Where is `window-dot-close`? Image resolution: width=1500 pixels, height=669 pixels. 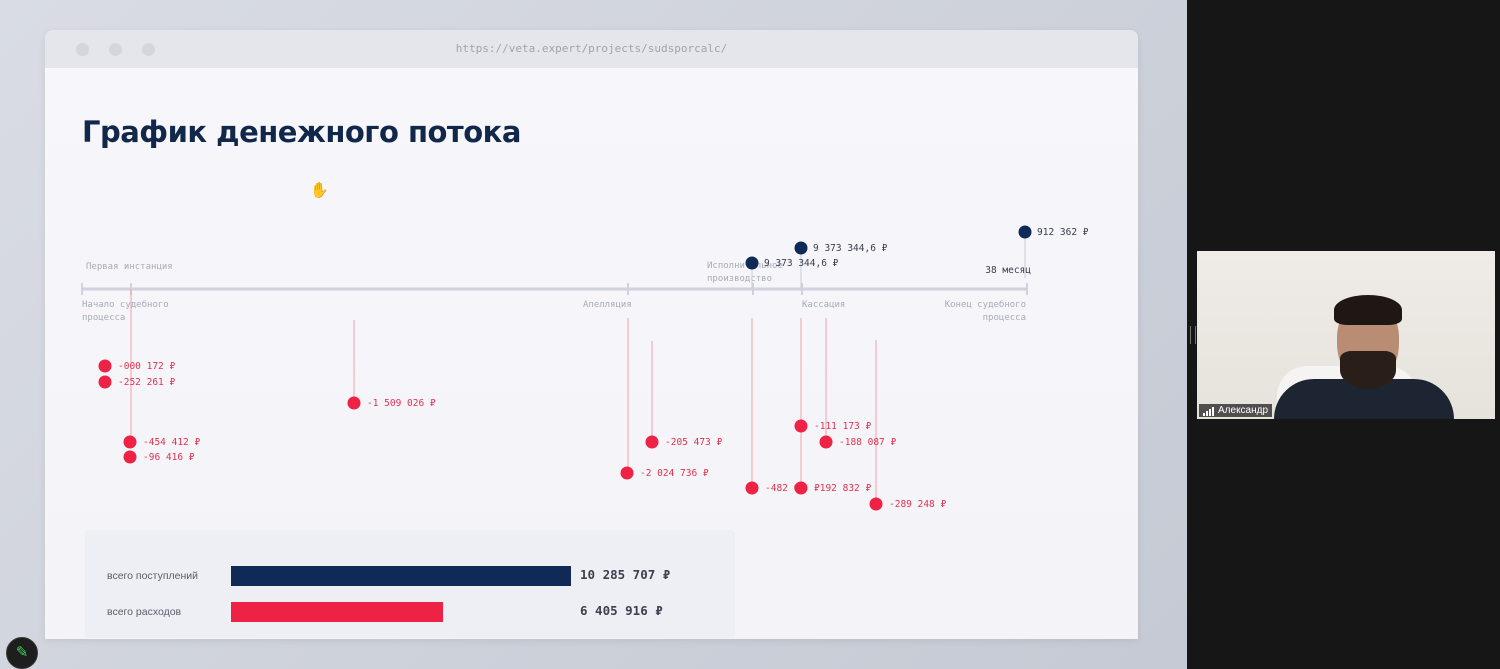
window-dot-close is located at coordinates (82, 49).